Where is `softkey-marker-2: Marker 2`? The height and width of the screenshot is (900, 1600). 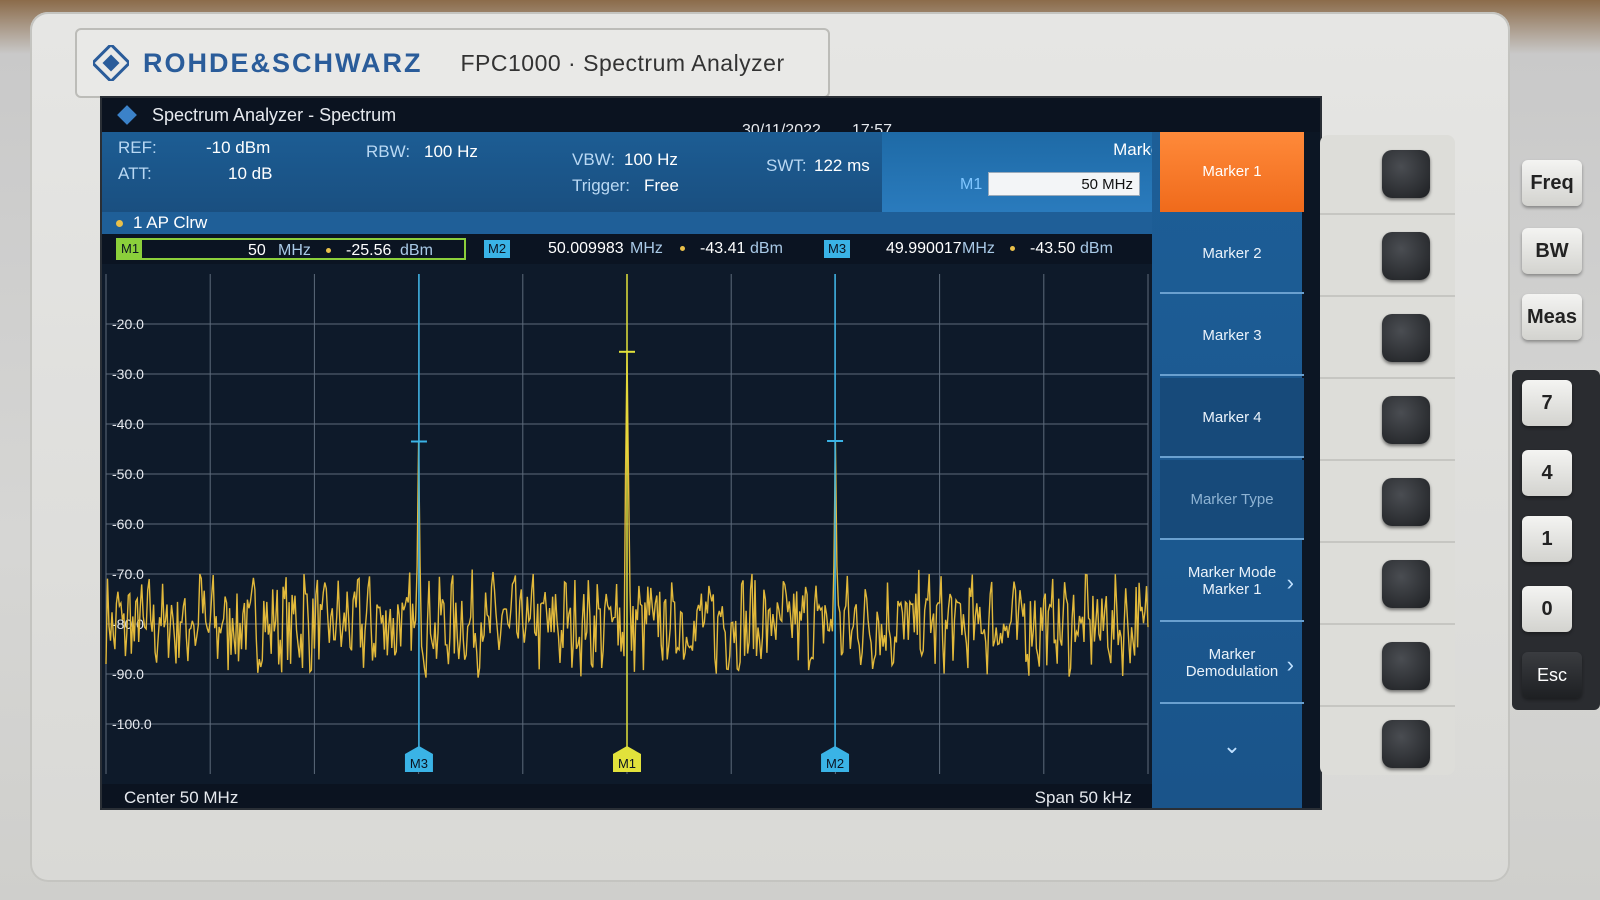
softkey-marker-2: Marker 2 is located at coordinates (1232, 254).